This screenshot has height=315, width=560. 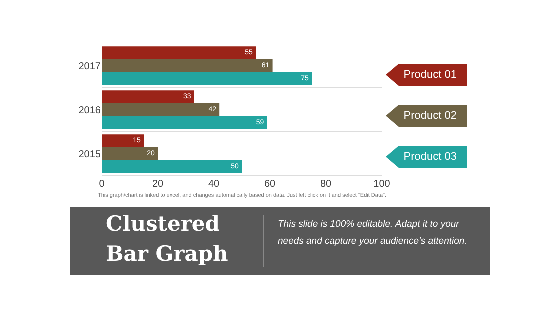 I want to click on text: Product 03, so click(x=426, y=157).